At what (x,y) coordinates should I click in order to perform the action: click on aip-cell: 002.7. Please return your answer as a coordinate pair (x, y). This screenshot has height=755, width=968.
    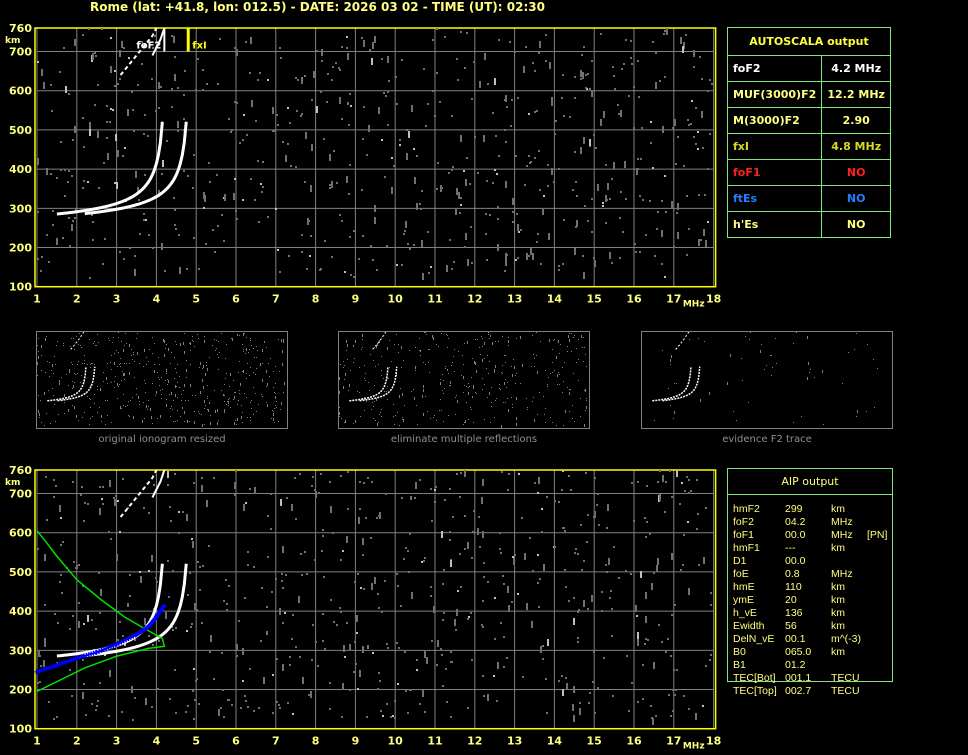
    Looking at the image, I should click on (798, 691).